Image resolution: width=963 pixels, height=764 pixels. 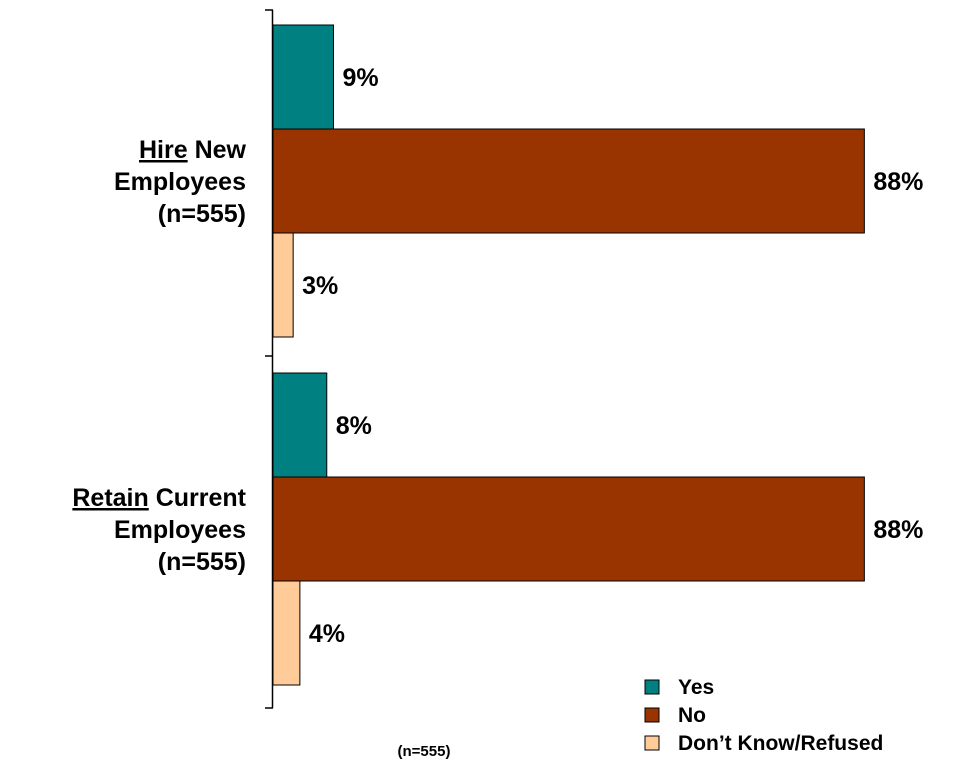 What do you see at coordinates (269, 359) in the screenshot?
I see `category-axis` at bounding box center [269, 359].